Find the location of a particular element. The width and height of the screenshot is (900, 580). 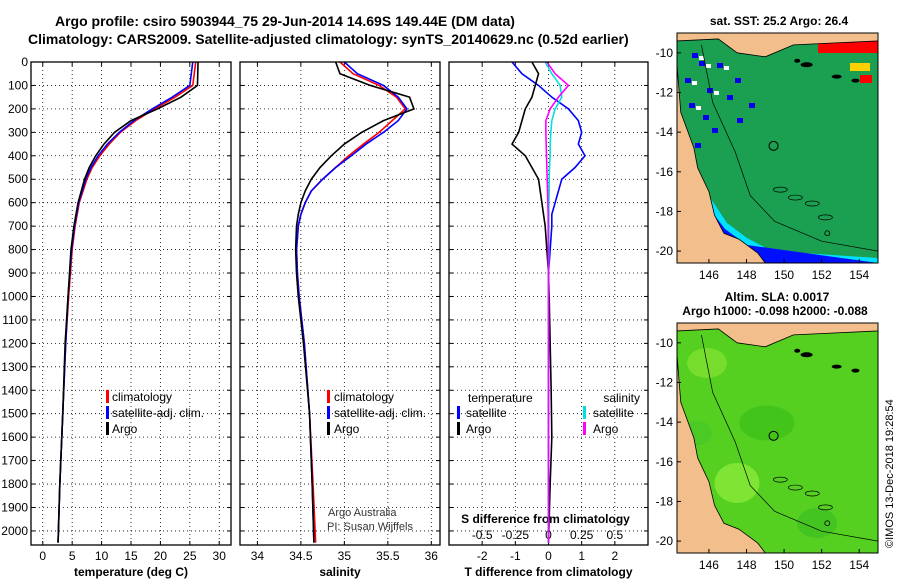

depth-tick-label: 1300 is located at coordinates (14, 367).